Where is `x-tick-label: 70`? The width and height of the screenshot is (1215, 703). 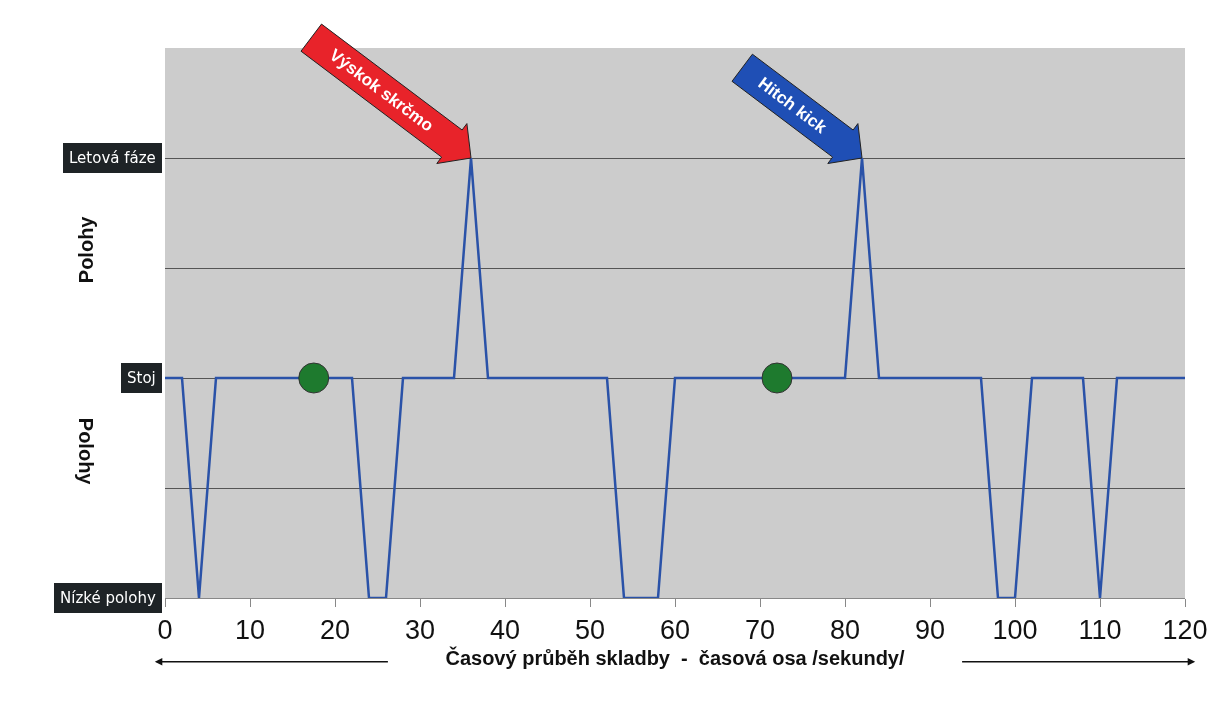
x-tick-label: 70 is located at coordinates (760, 630).